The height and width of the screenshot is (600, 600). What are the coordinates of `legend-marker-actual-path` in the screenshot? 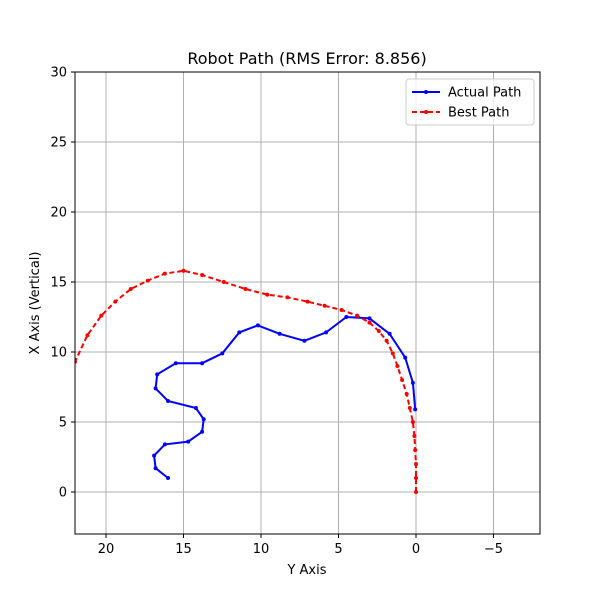 It's located at (426, 92).